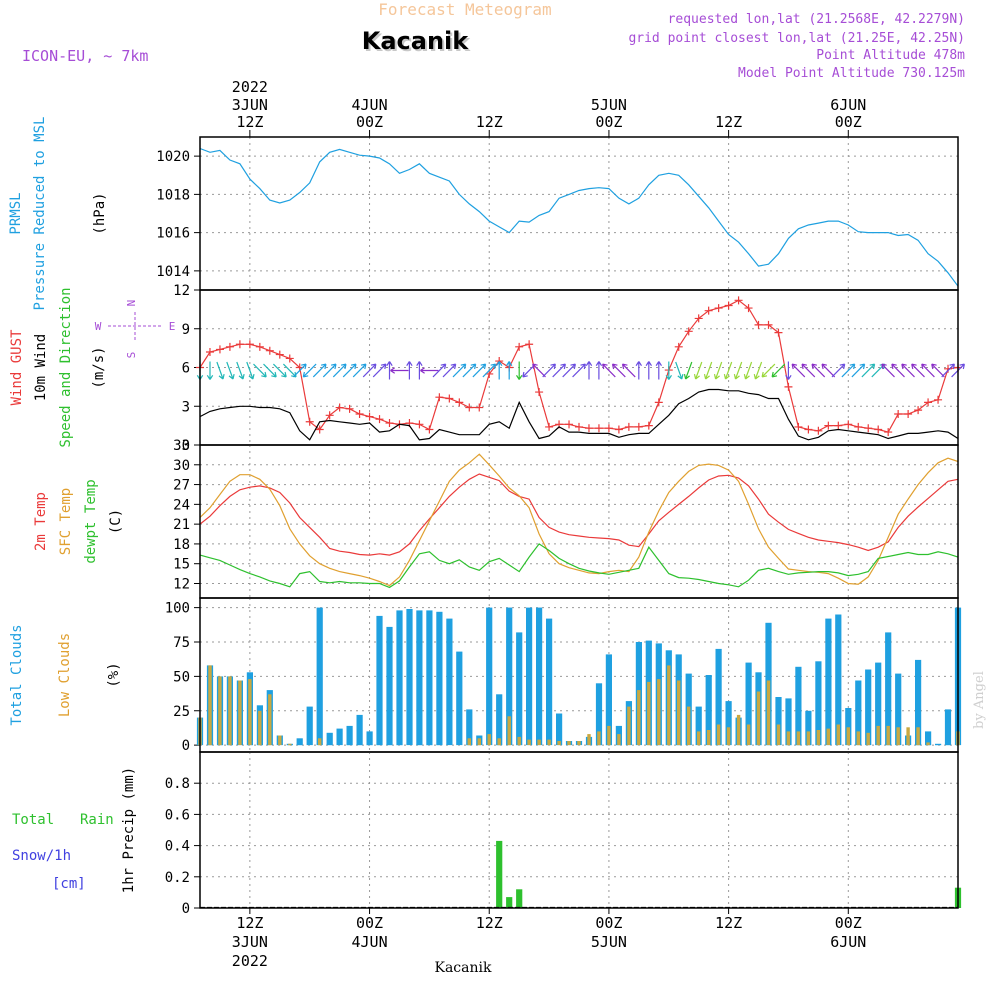 This screenshot has height=1000, width=1000. Describe the element at coordinates (69, 884) in the screenshot. I see `legend-snow-unit: [cm]` at that location.